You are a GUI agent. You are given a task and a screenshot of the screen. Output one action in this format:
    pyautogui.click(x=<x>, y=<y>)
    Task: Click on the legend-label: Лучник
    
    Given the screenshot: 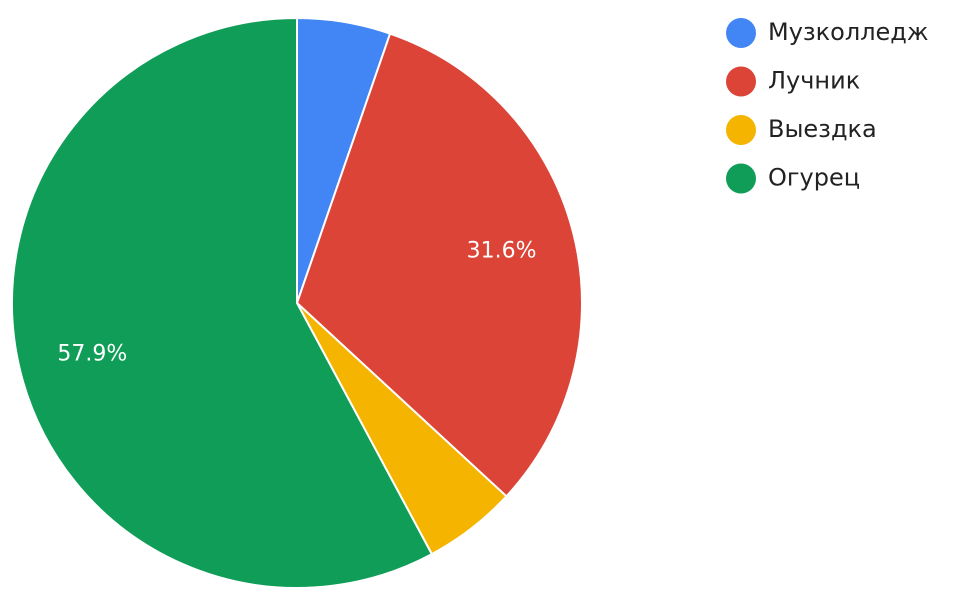 What is the action you would take?
    pyautogui.click(x=814, y=81)
    